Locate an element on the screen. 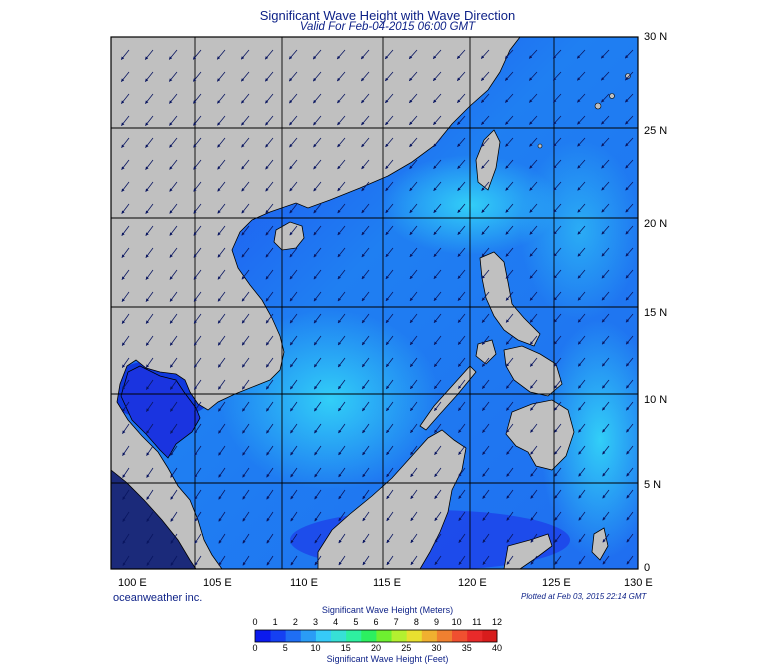  lat-label-10n: 10 N is located at coordinates (656, 400).